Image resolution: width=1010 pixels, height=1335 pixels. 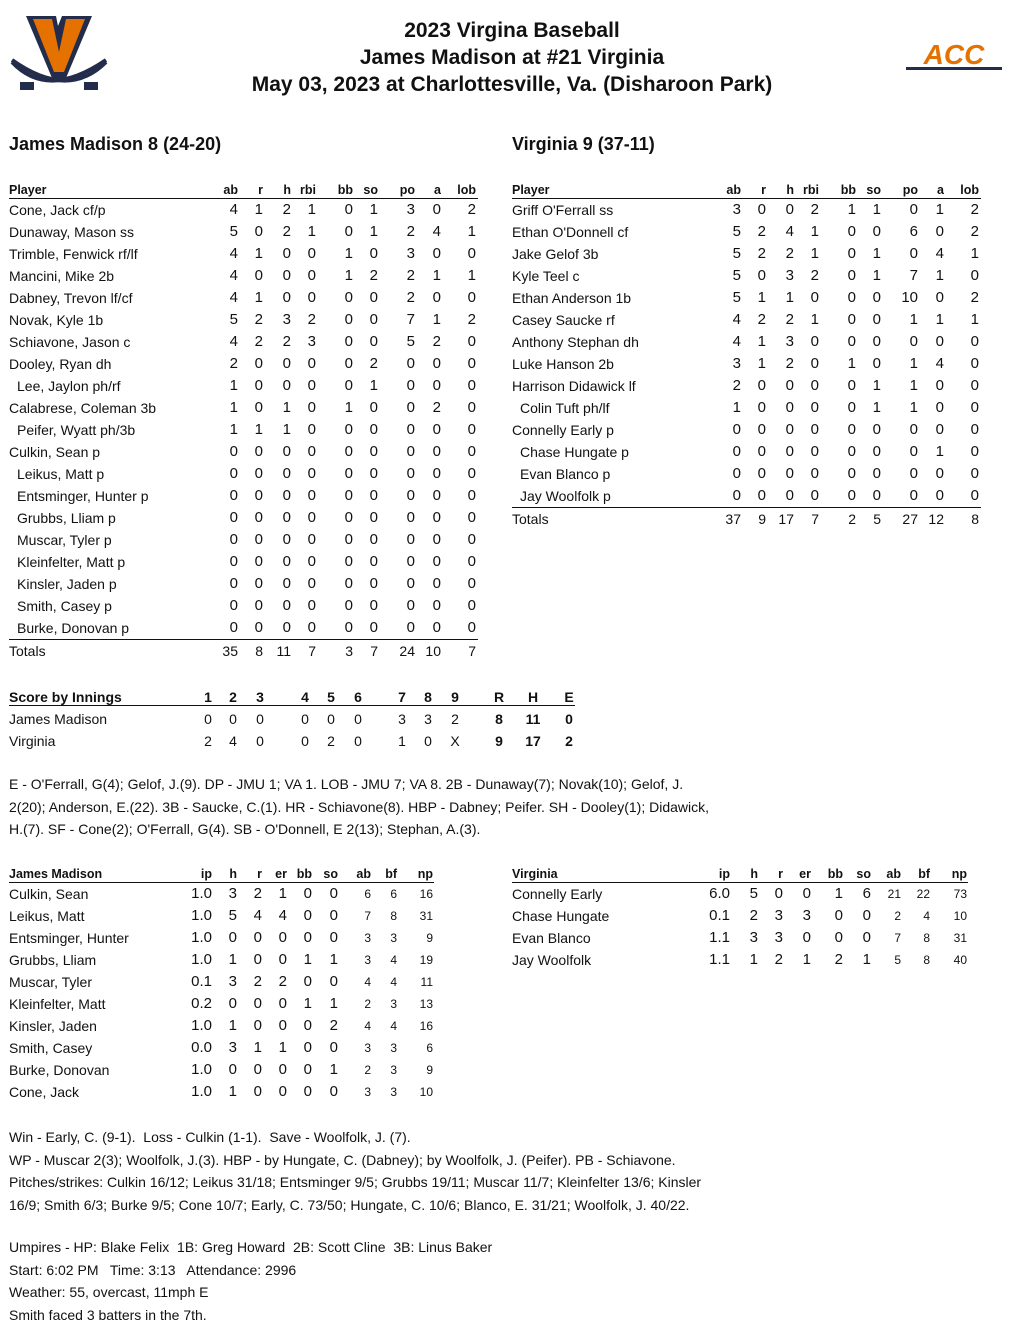 What do you see at coordinates (563, 430) in the screenshot?
I see `player-name: Connelly Early p` at bounding box center [563, 430].